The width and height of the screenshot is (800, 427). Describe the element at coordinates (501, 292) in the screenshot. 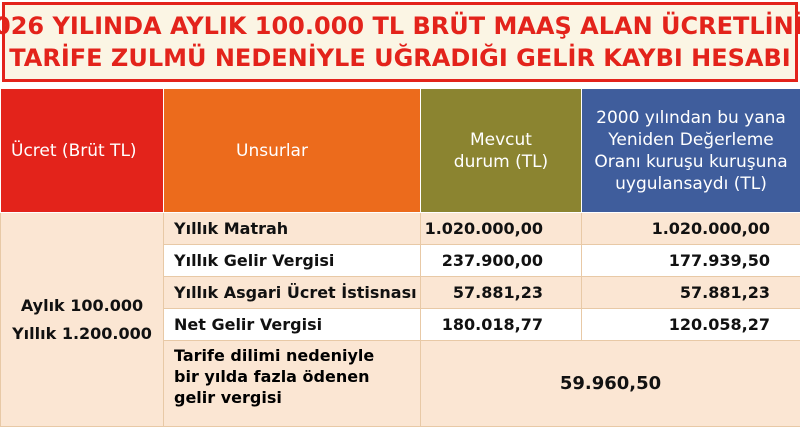

I see `row-mevcut: 57.881,23` at that location.